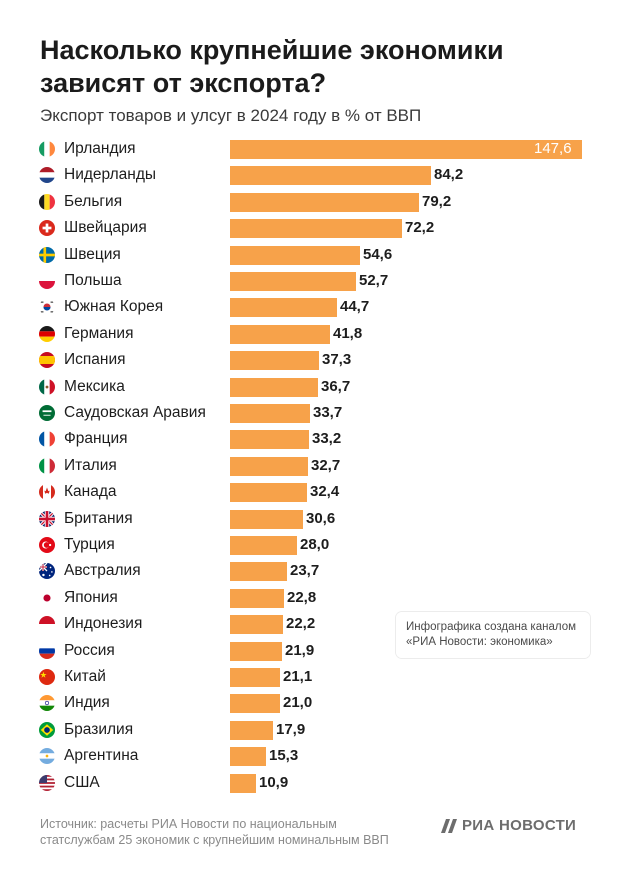 Image resolution: width=620 pixels, height=878 pixels. What do you see at coordinates (326, 465) in the screenshot?
I see `value-label: 32,7` at bounding box center [326, 465].